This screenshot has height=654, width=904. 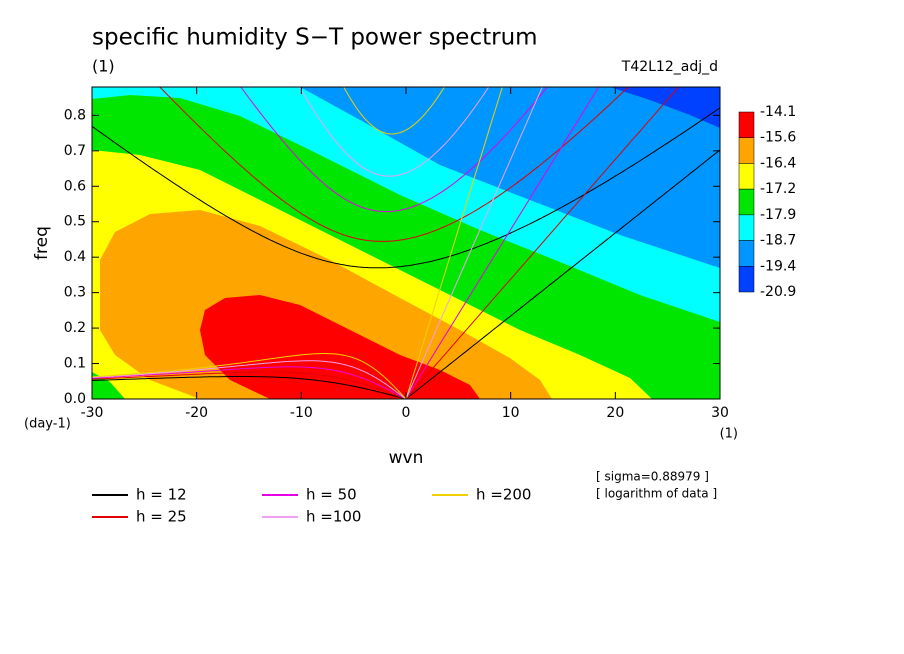 What do you see at coordinates (729, 434) in the screenshot?
I see `x-unit: (1)` at bounding box center [729, 434].